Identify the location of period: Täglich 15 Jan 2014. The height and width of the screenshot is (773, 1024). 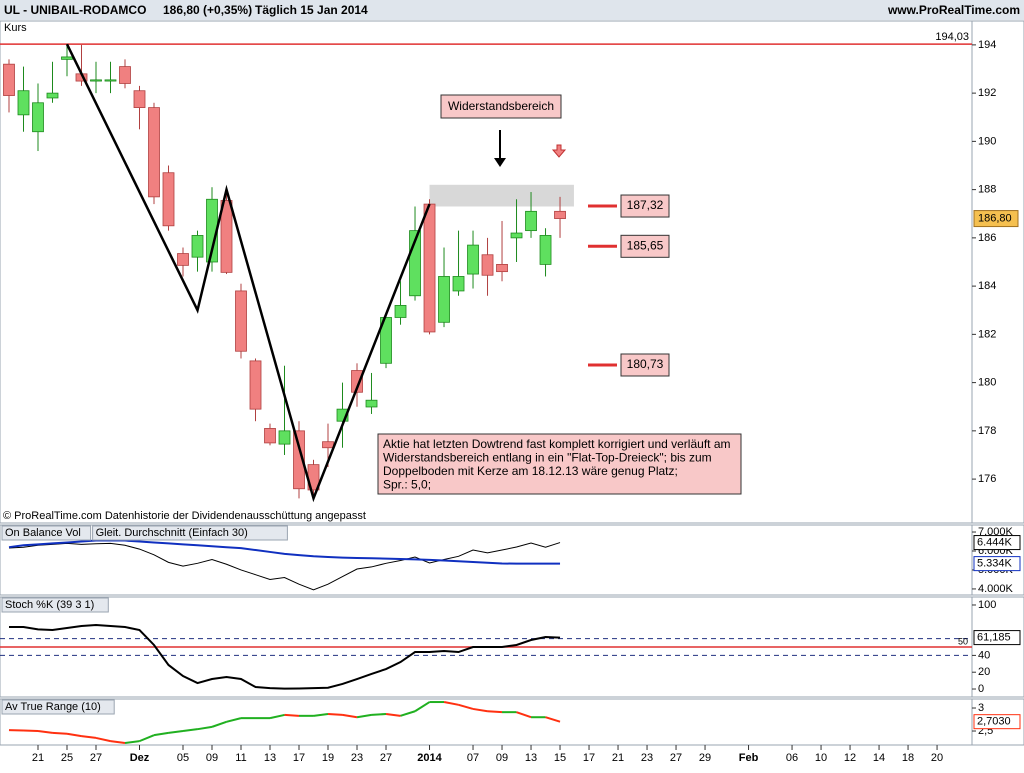
(311, 10).